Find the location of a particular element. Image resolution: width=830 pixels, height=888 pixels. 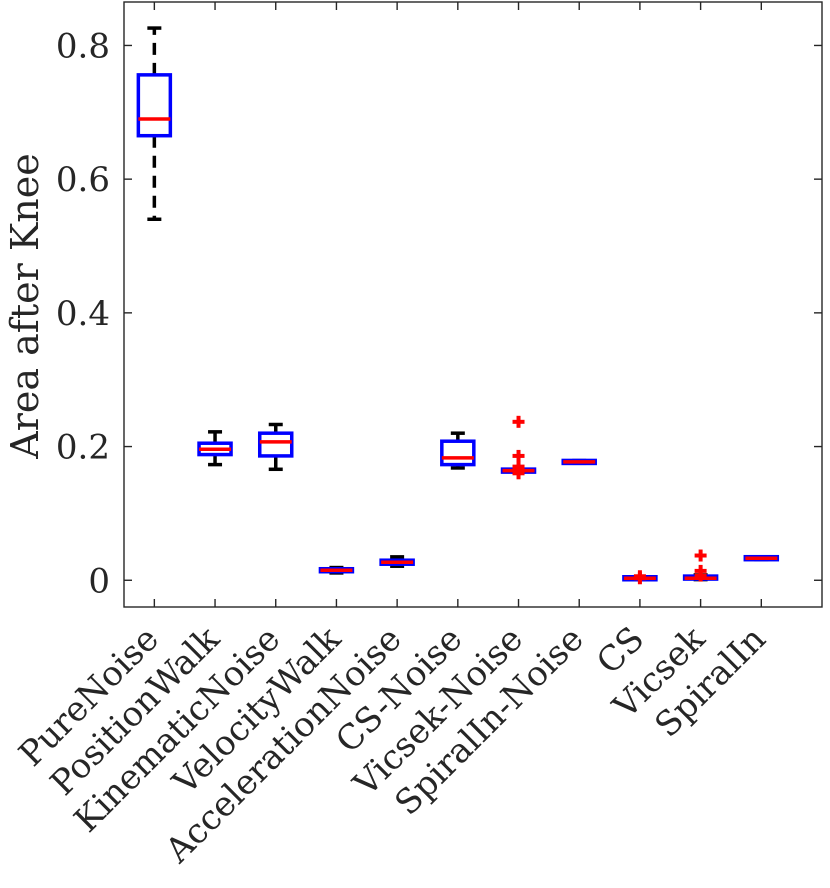

y-tick-label: 0.2 is located at coordinates (83, 448).